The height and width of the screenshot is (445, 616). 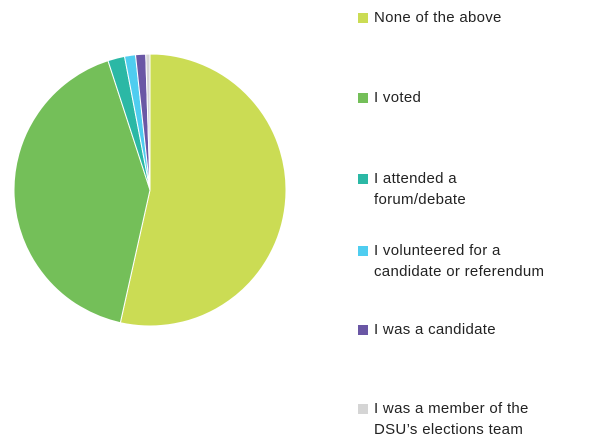 What do you see at coordinates (82, 192) in the screenshot?
I see `pie-slice-voted` at bounding box center [82, 192].